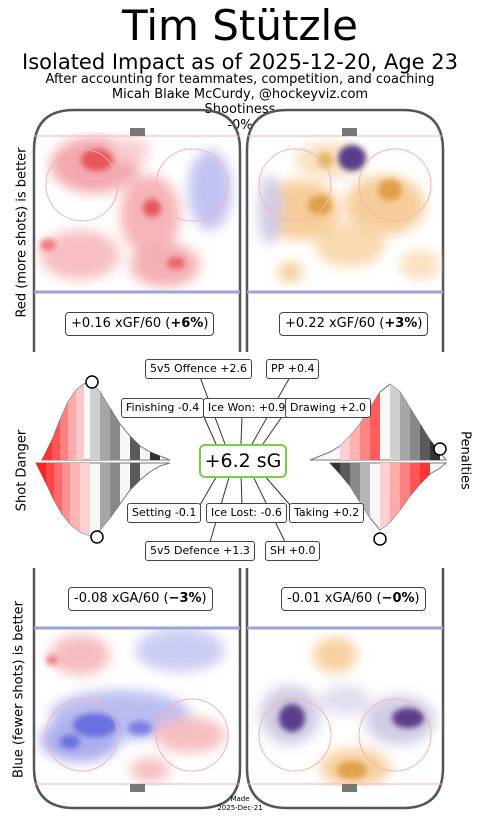 This screenshot has height=817, width=480. Describe the element at coordinates (136, 212) in the screenshot. I see `heatmap-top-left` at that location.